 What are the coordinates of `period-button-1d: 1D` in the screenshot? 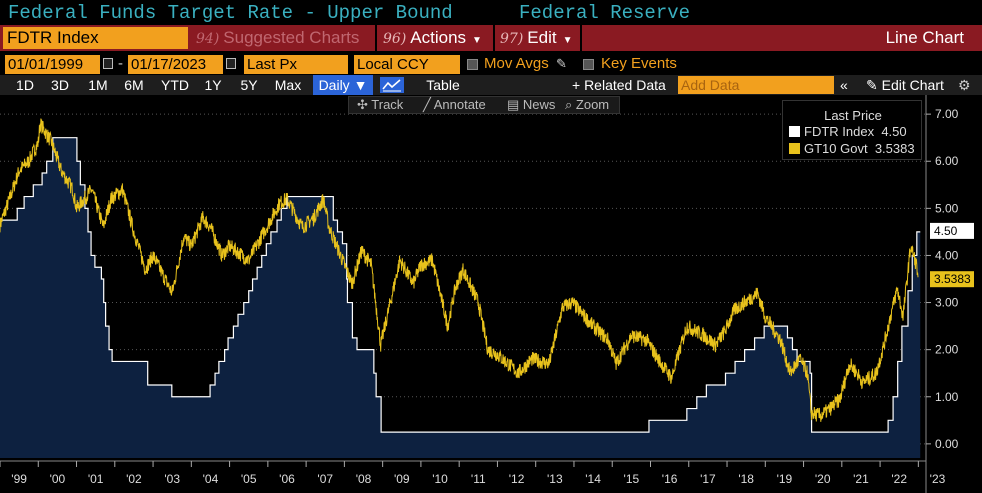 It's located at (25, 85).